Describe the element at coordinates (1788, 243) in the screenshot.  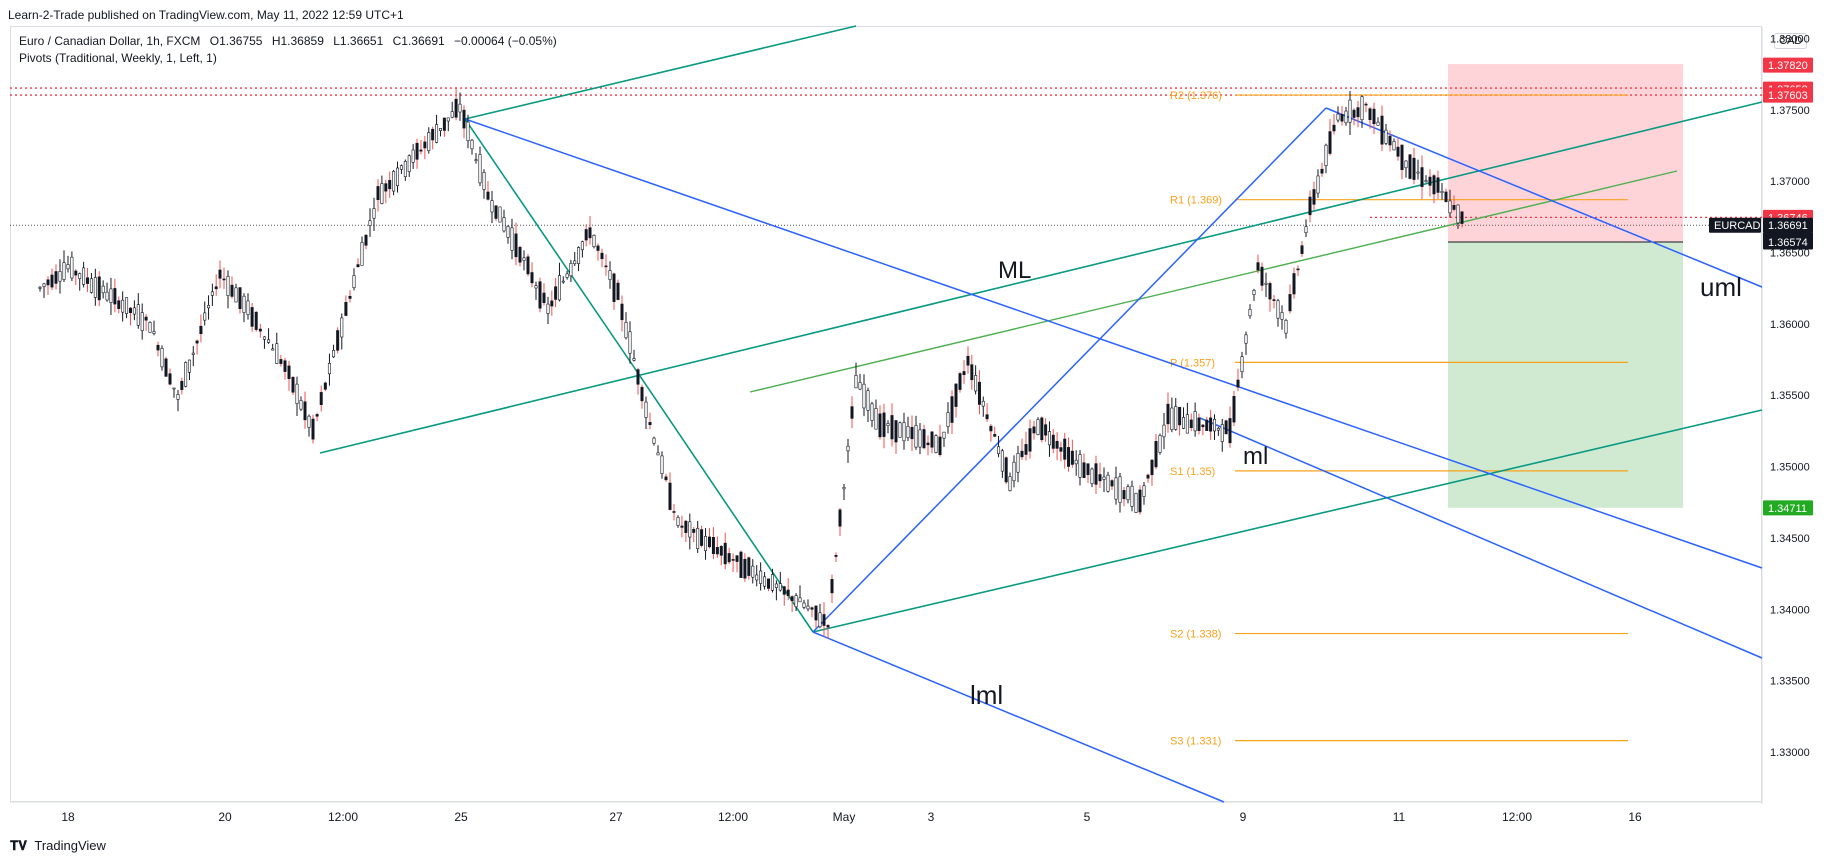
I see `price-tag-label: 1.36574` at that location.